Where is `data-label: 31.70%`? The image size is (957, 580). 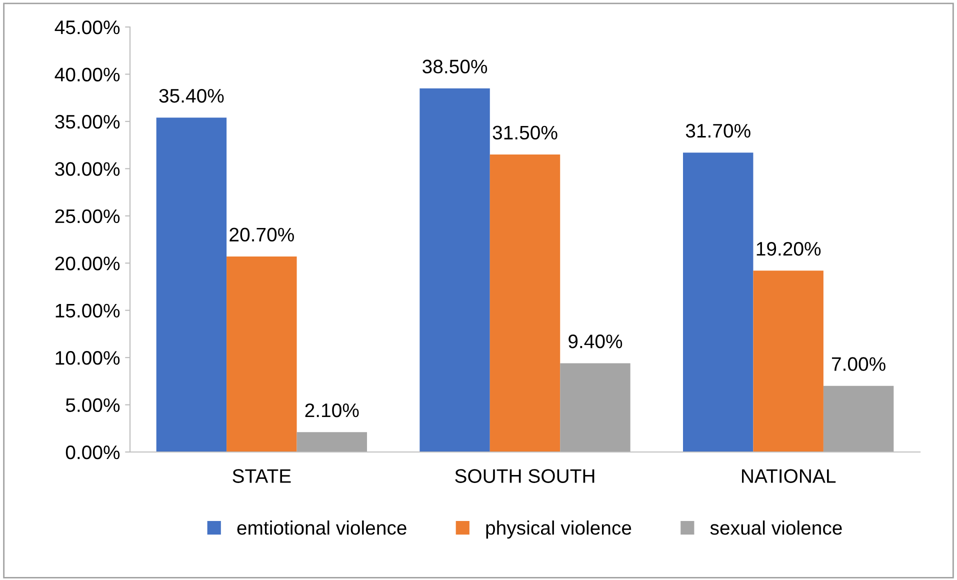 data-label: 31.70% is located at coordinates (718, 131).